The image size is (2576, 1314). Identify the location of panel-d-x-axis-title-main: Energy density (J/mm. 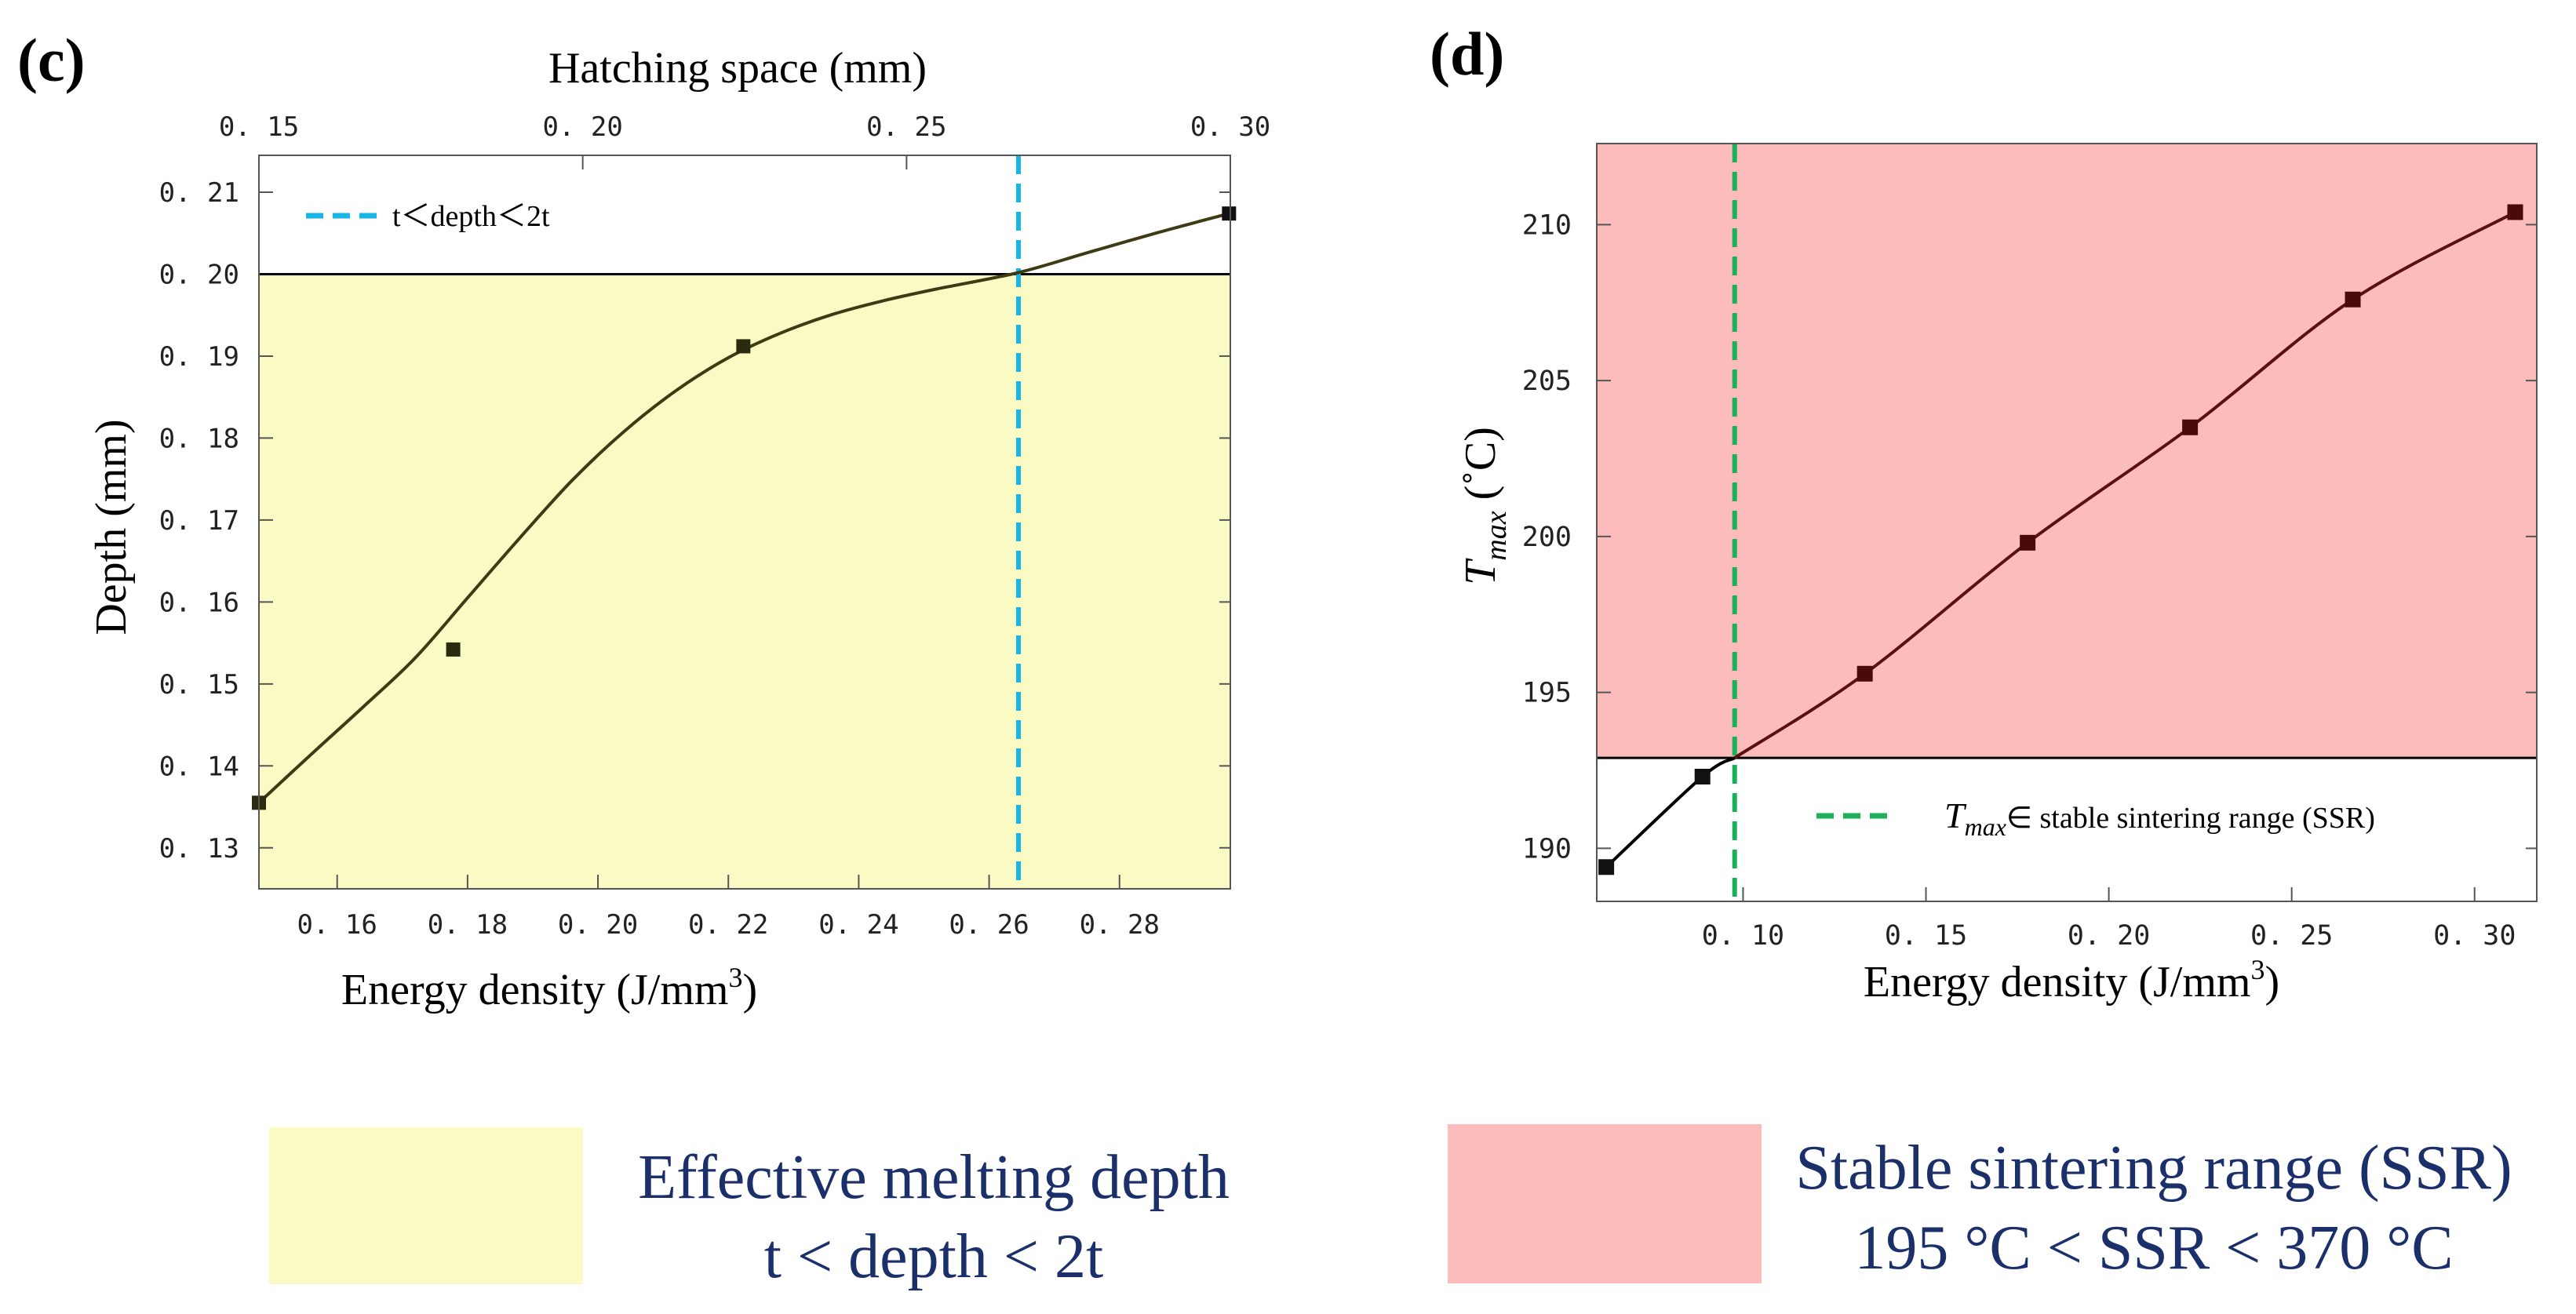
(2057, 982).